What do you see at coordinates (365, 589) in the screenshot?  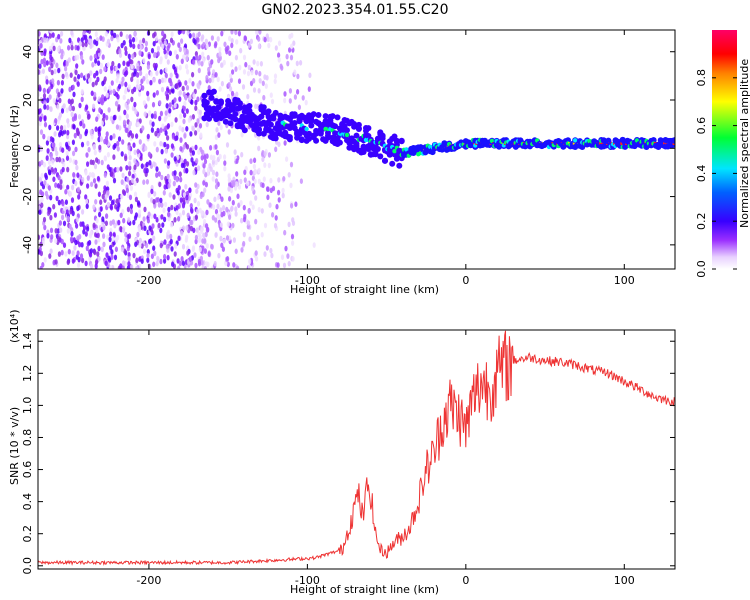 I see `bottom-xlabel: Height of straight line (km)` at bounding box center [365, 589].